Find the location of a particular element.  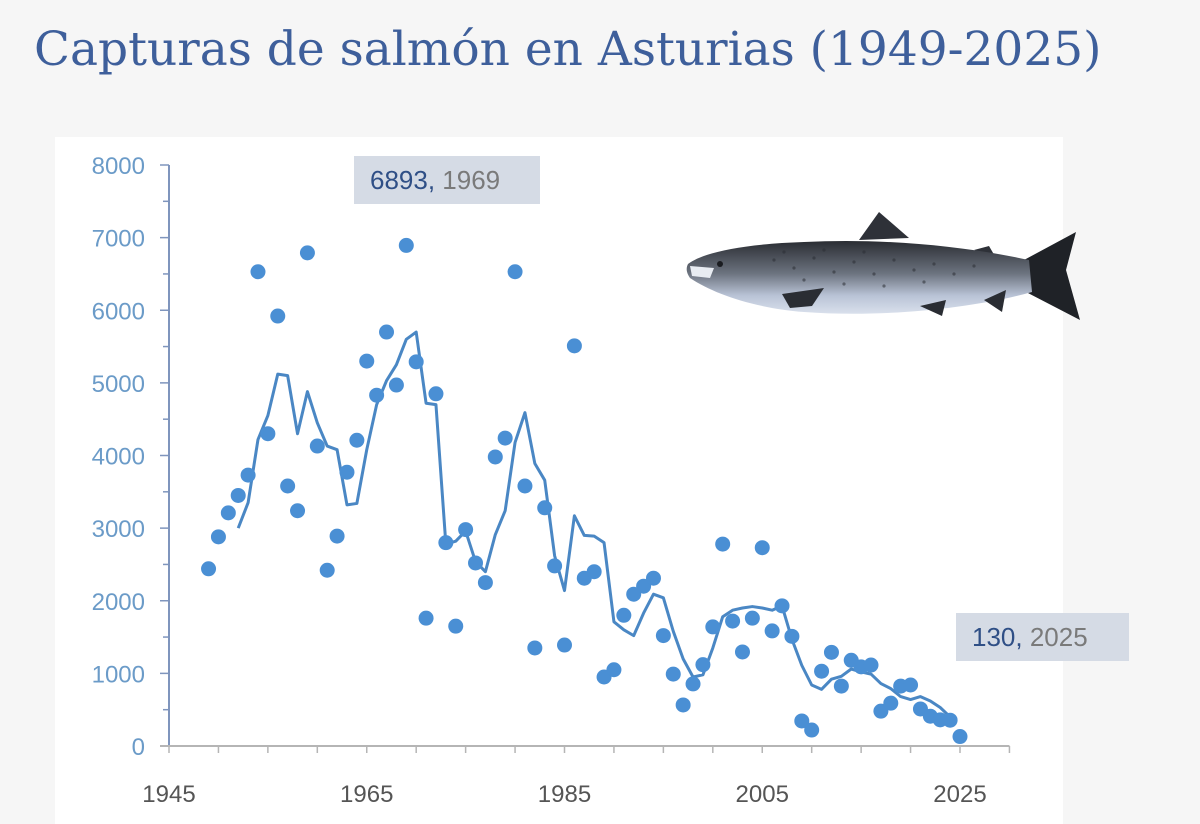

x-tick-label: 2025 is located at coordinates (959, 794).